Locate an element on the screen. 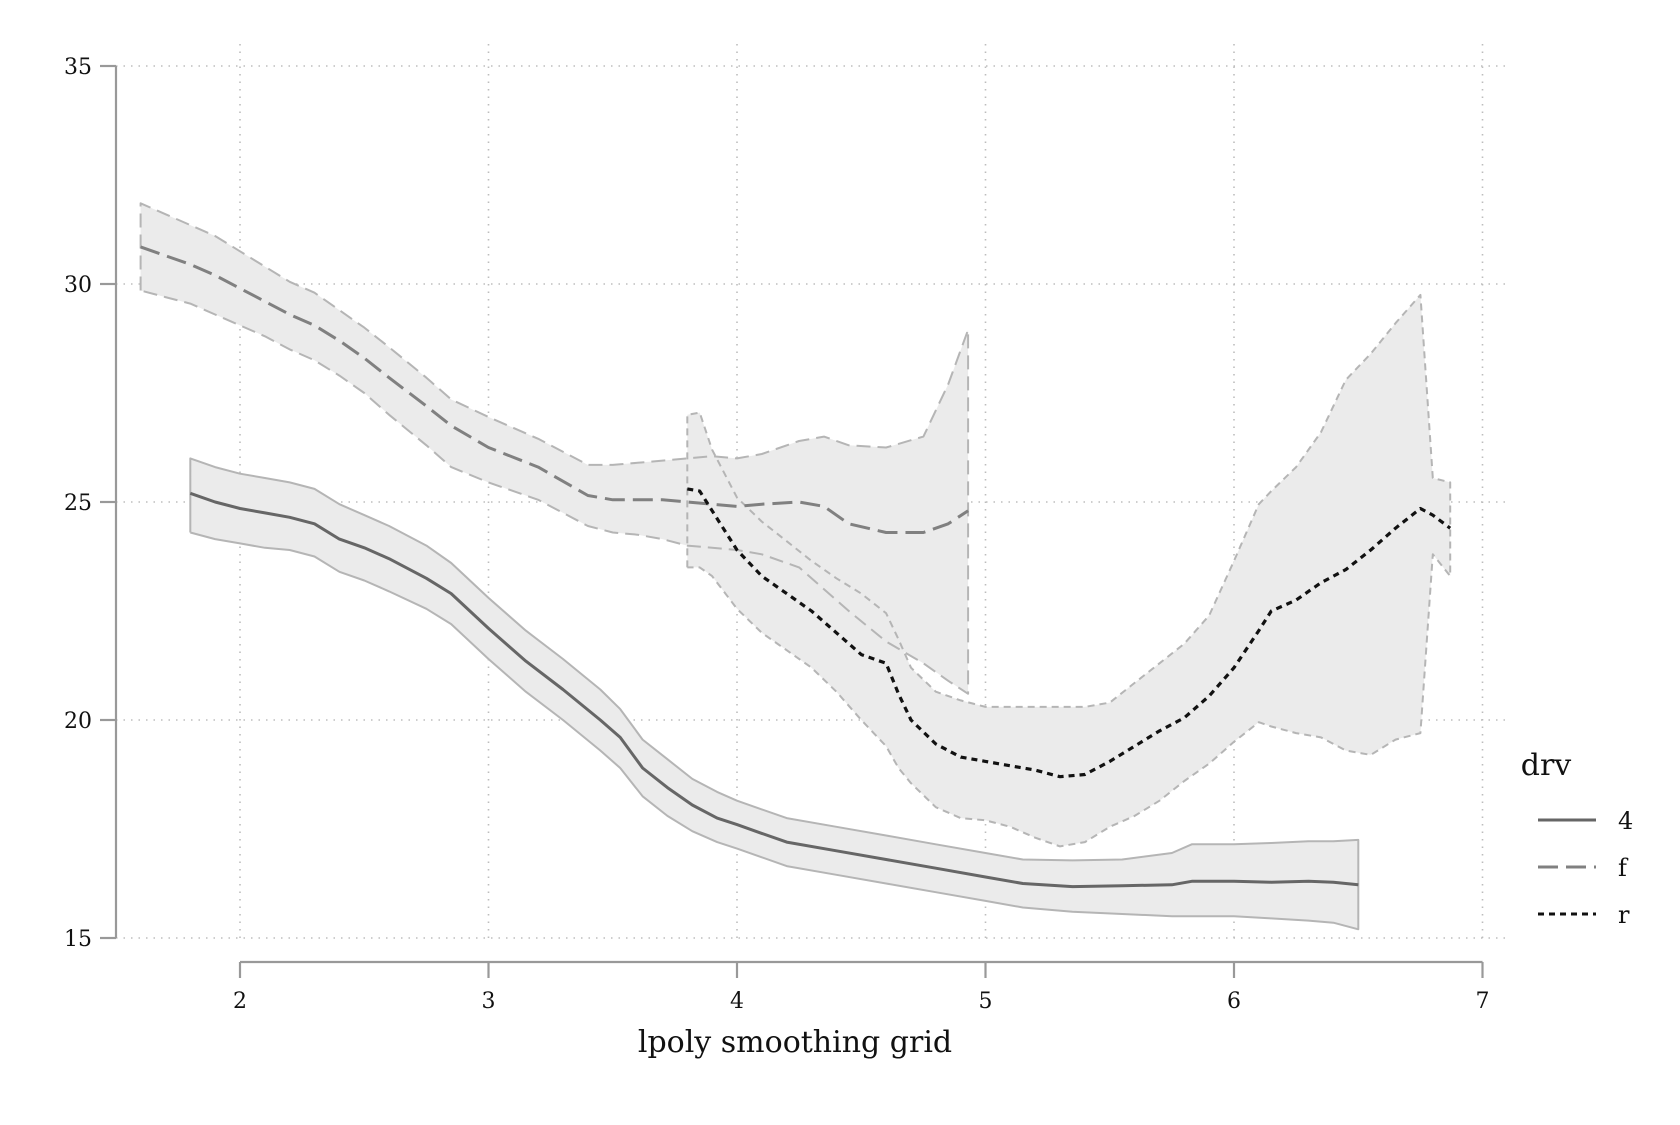 The image size is (1680, 1125). series-line-f is located at coordinates (554, 389).